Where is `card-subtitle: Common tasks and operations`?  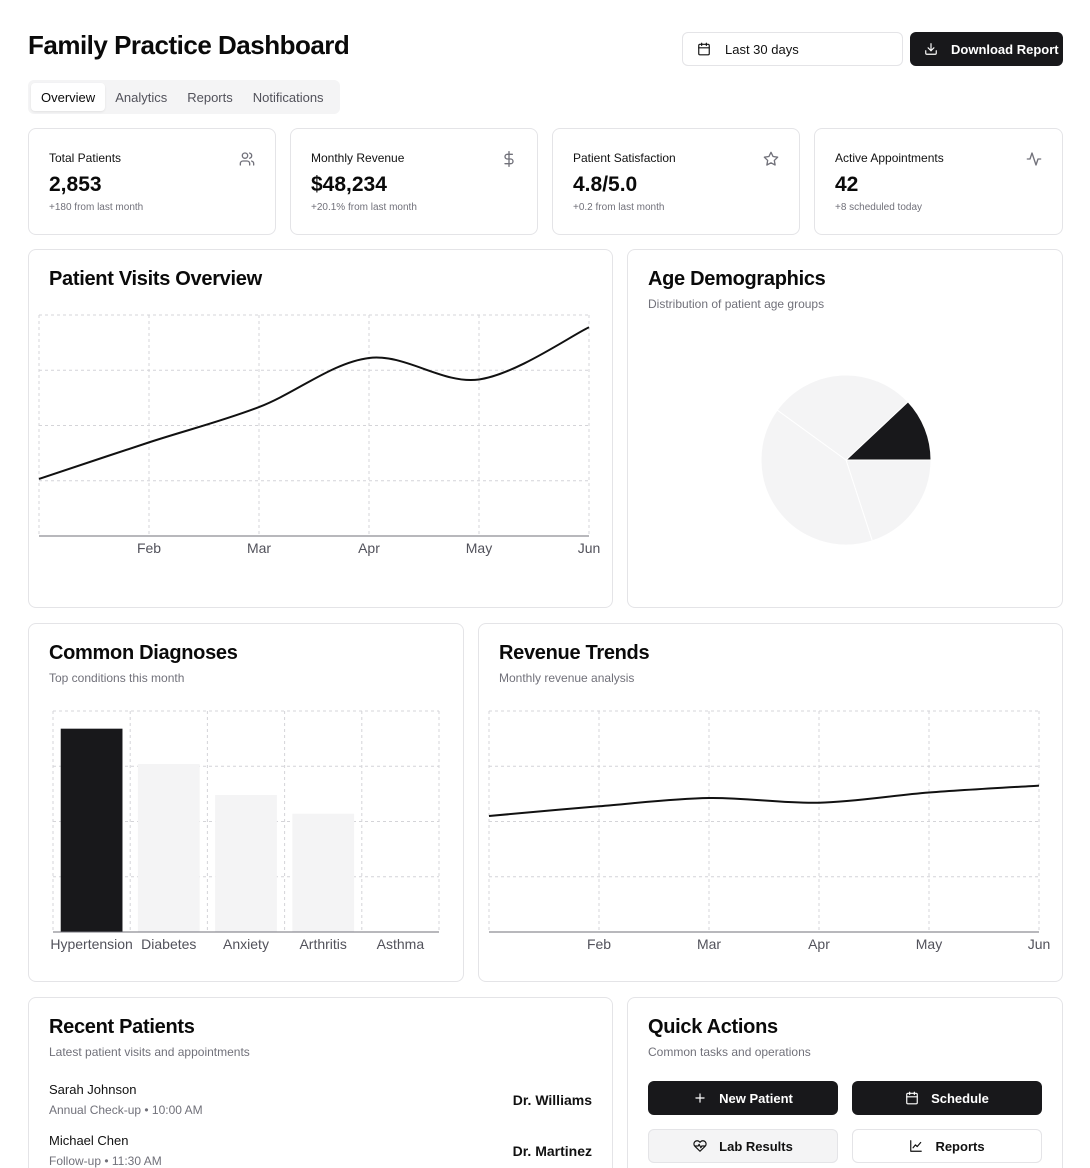
card-subtitle: Common tasks and operations is located at coordinates (729, 1052).